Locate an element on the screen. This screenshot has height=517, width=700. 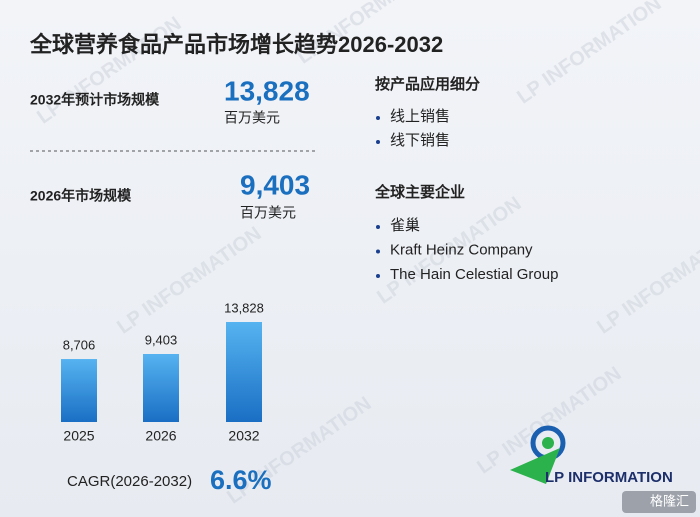
logo is located at coordinates (538, 454).